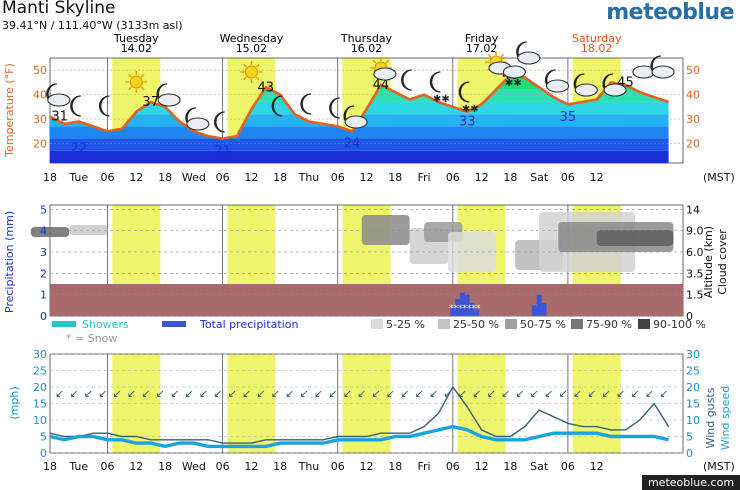 This screenshot has height=490, width=740. What do you see at coordinates (9, 110) in the screenshot?
I see `temp-axis-label: Temperature (°F)` at bounding box center [9, 110].